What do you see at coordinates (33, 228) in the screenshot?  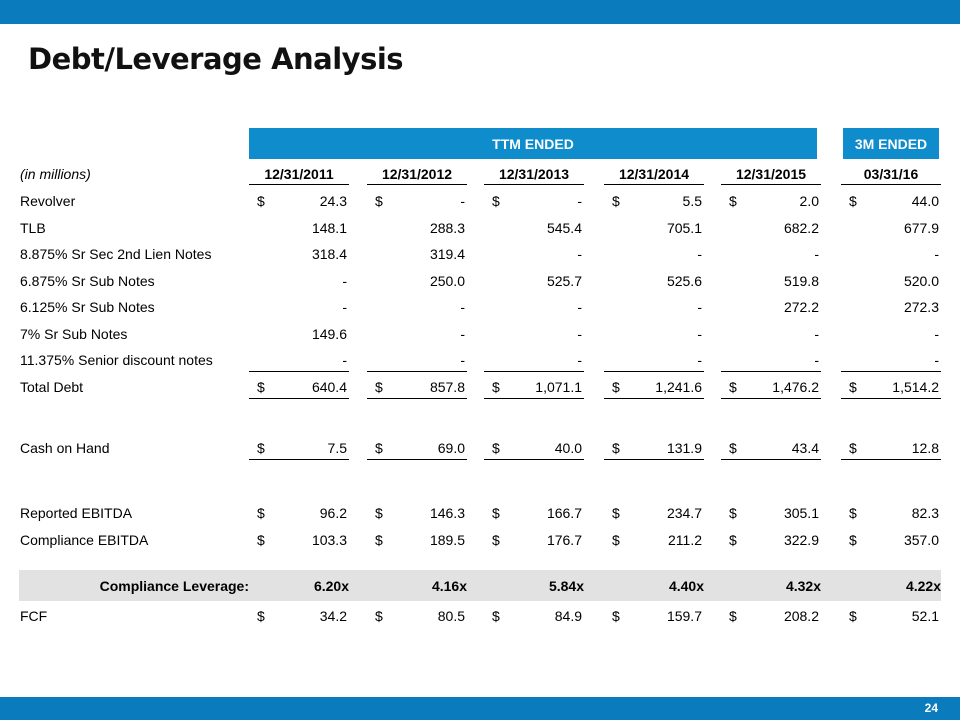 I see `row-label: TLB` at bounding box center [33, 228].